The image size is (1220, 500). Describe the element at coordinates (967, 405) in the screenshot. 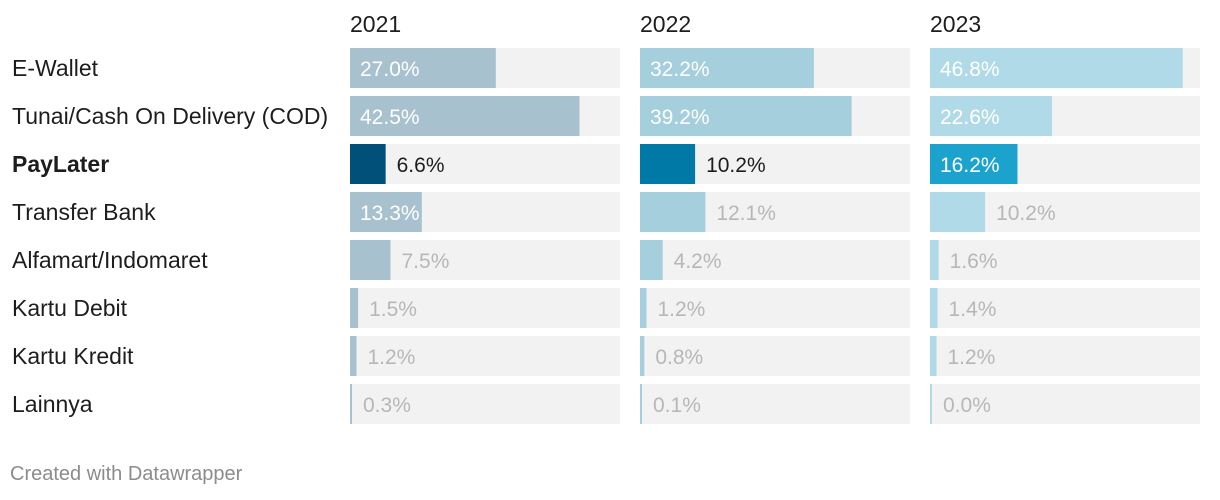

I see `value-label: 0.0%` at that location.